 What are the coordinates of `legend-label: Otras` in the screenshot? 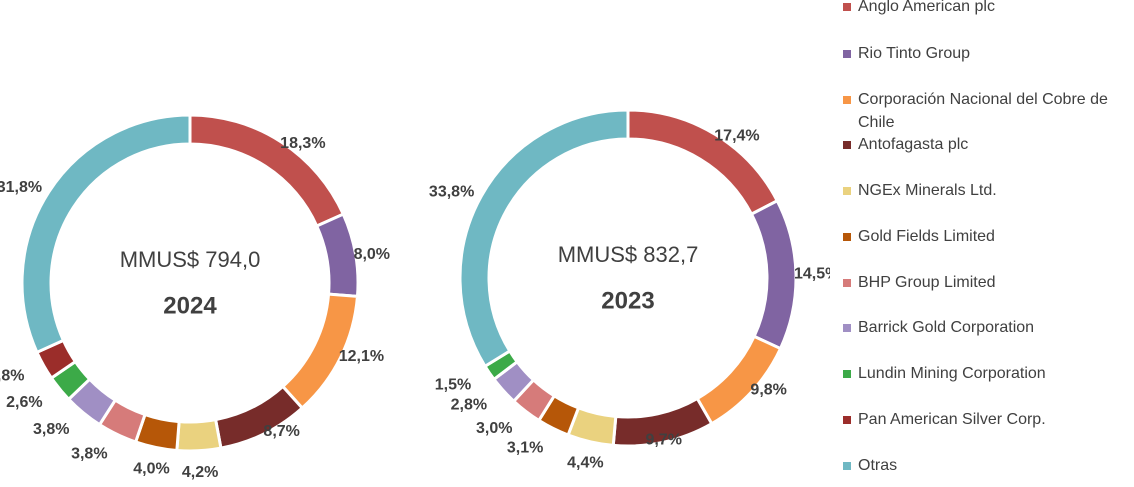 It's located at (878, 465).